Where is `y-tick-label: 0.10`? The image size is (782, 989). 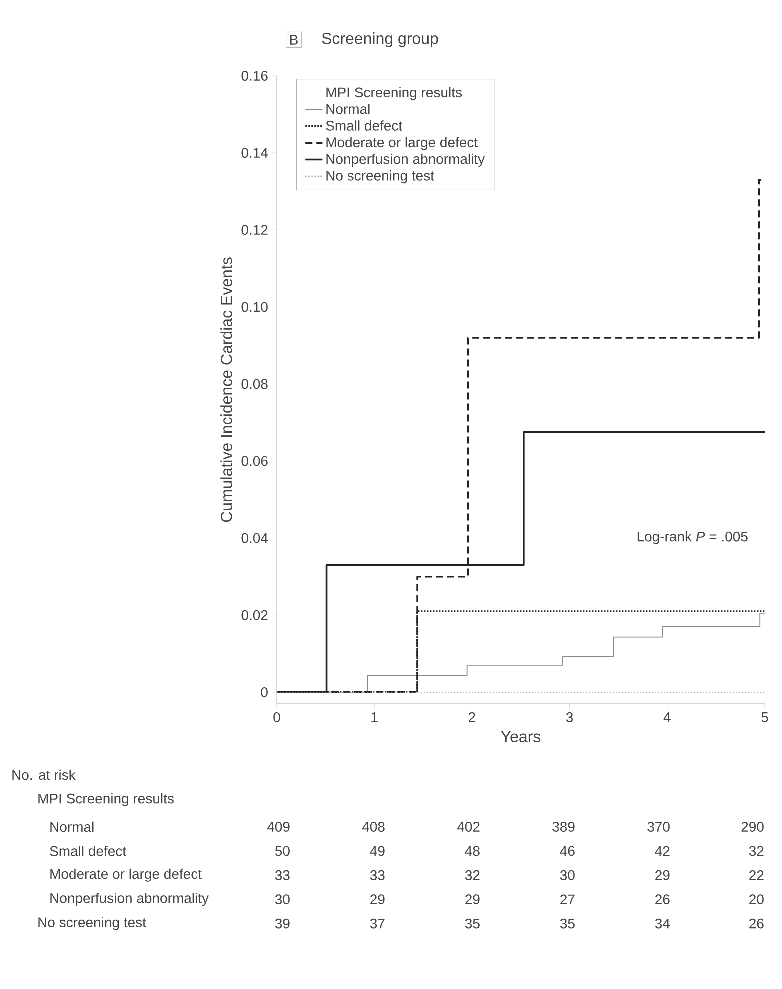 y-tick-label: 0.10 is located at coordinates (255, 307).